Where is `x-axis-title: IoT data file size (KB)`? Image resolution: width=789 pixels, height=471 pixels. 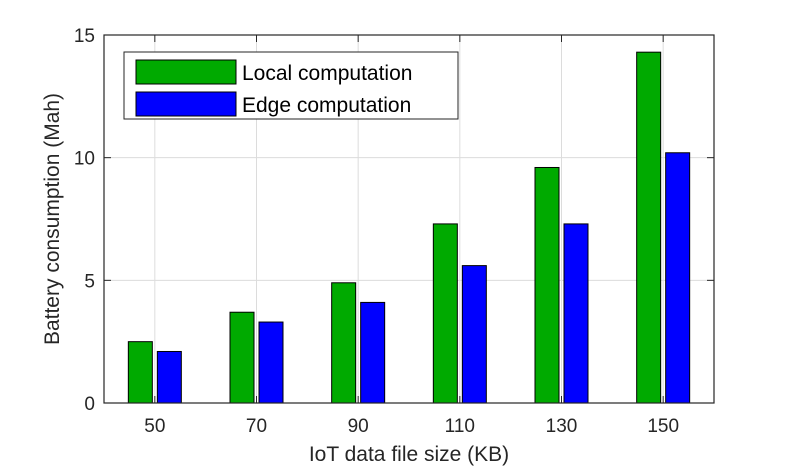 x-axis-title: IoT data file size (KB) is located at coordinates (409, 454).